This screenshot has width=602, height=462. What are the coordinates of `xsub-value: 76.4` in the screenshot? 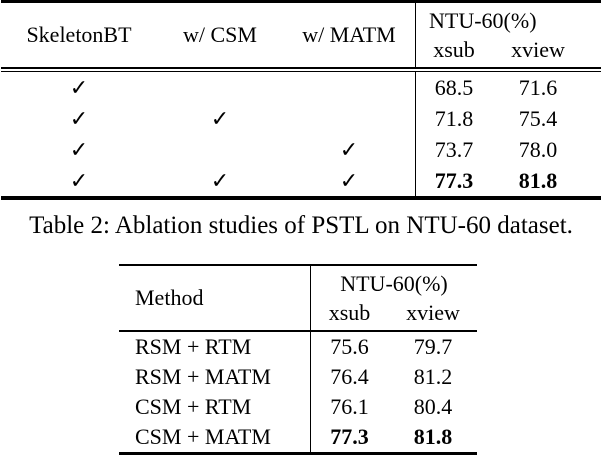 It's located at (349, 376).